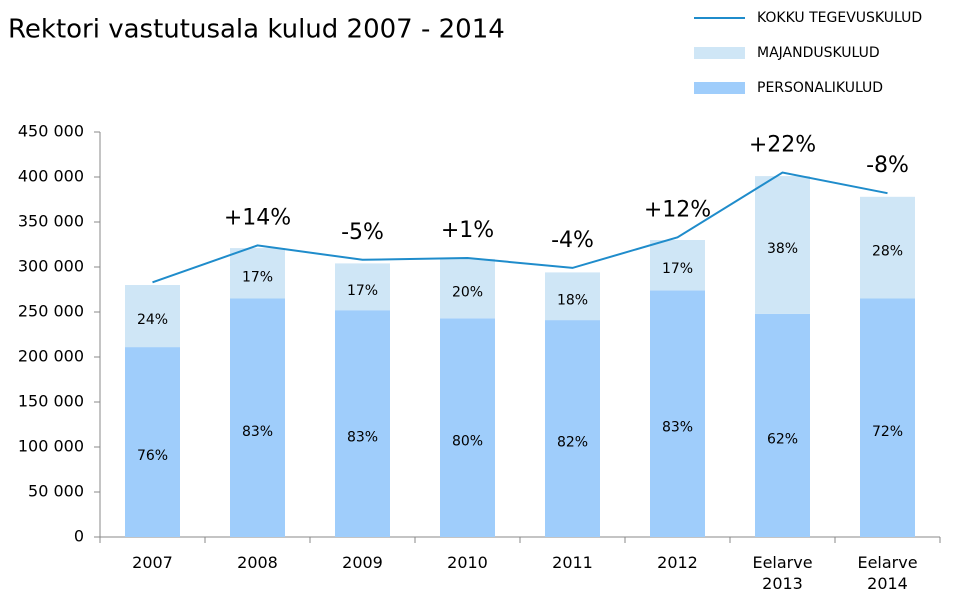 The image size is (963, 601). What do you see at coordinates (839, 18) in the screenshot?
I see `legend-label: KOKKU TEGEVUSKULUD` at bounding box center [839, 18].